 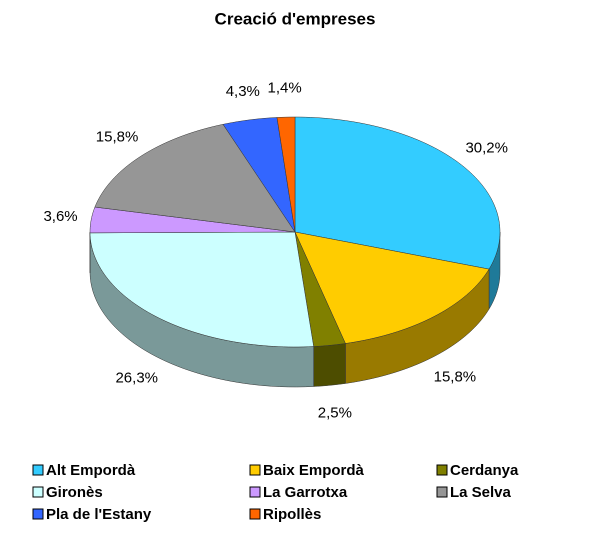 I want to click on legend-label: Pla de l'Estany, so click(x=99, y=514).